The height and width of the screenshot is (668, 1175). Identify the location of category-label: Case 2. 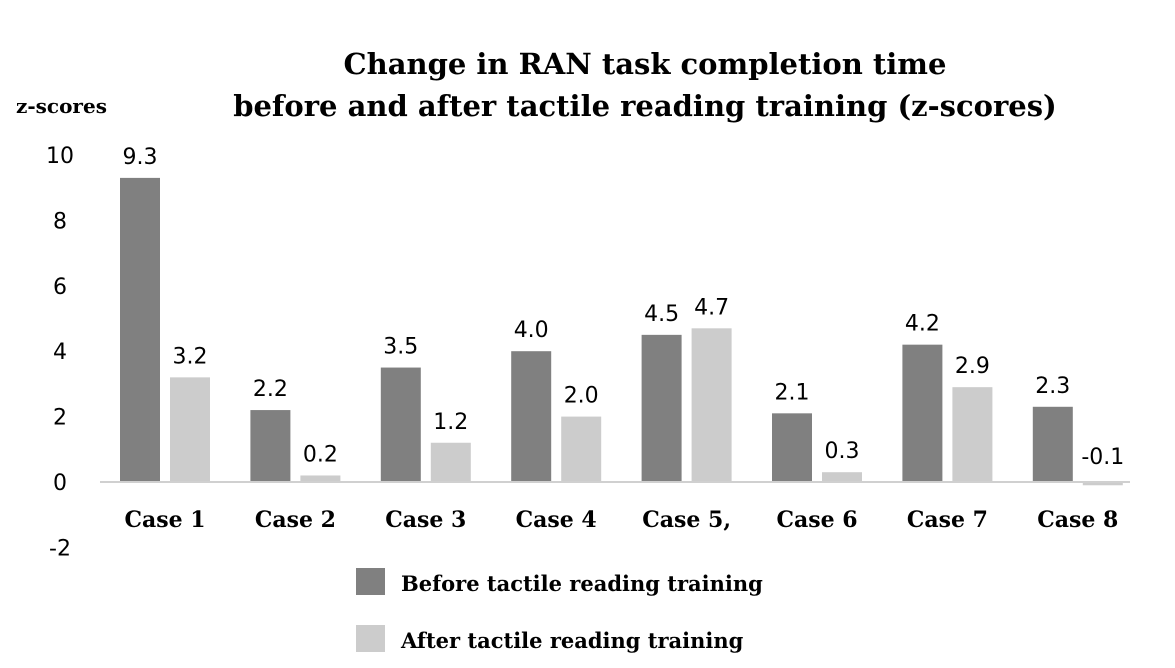
(295, 520).